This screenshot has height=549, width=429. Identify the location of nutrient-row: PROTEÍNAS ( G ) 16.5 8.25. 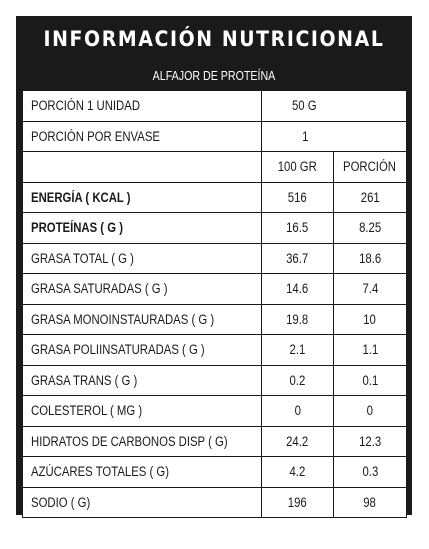
(214, 228).